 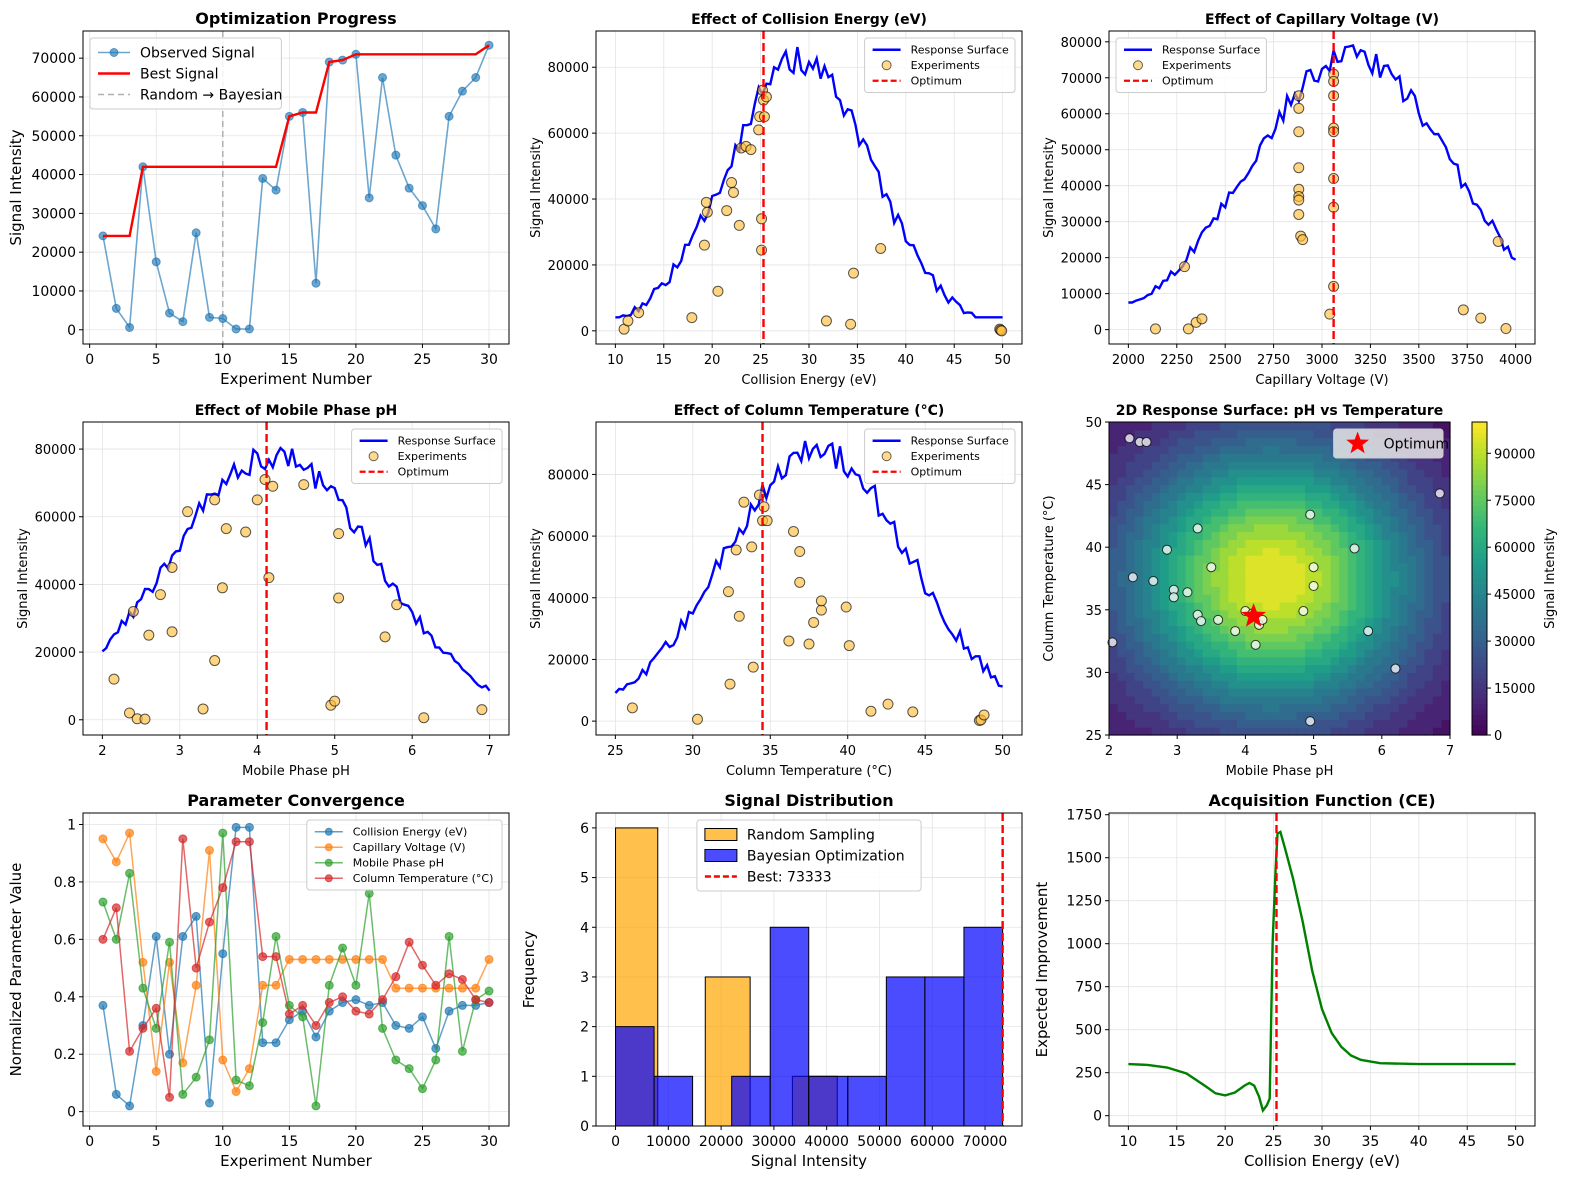 I want to click on legend-label: Optimum, so click(x=936, y=81).